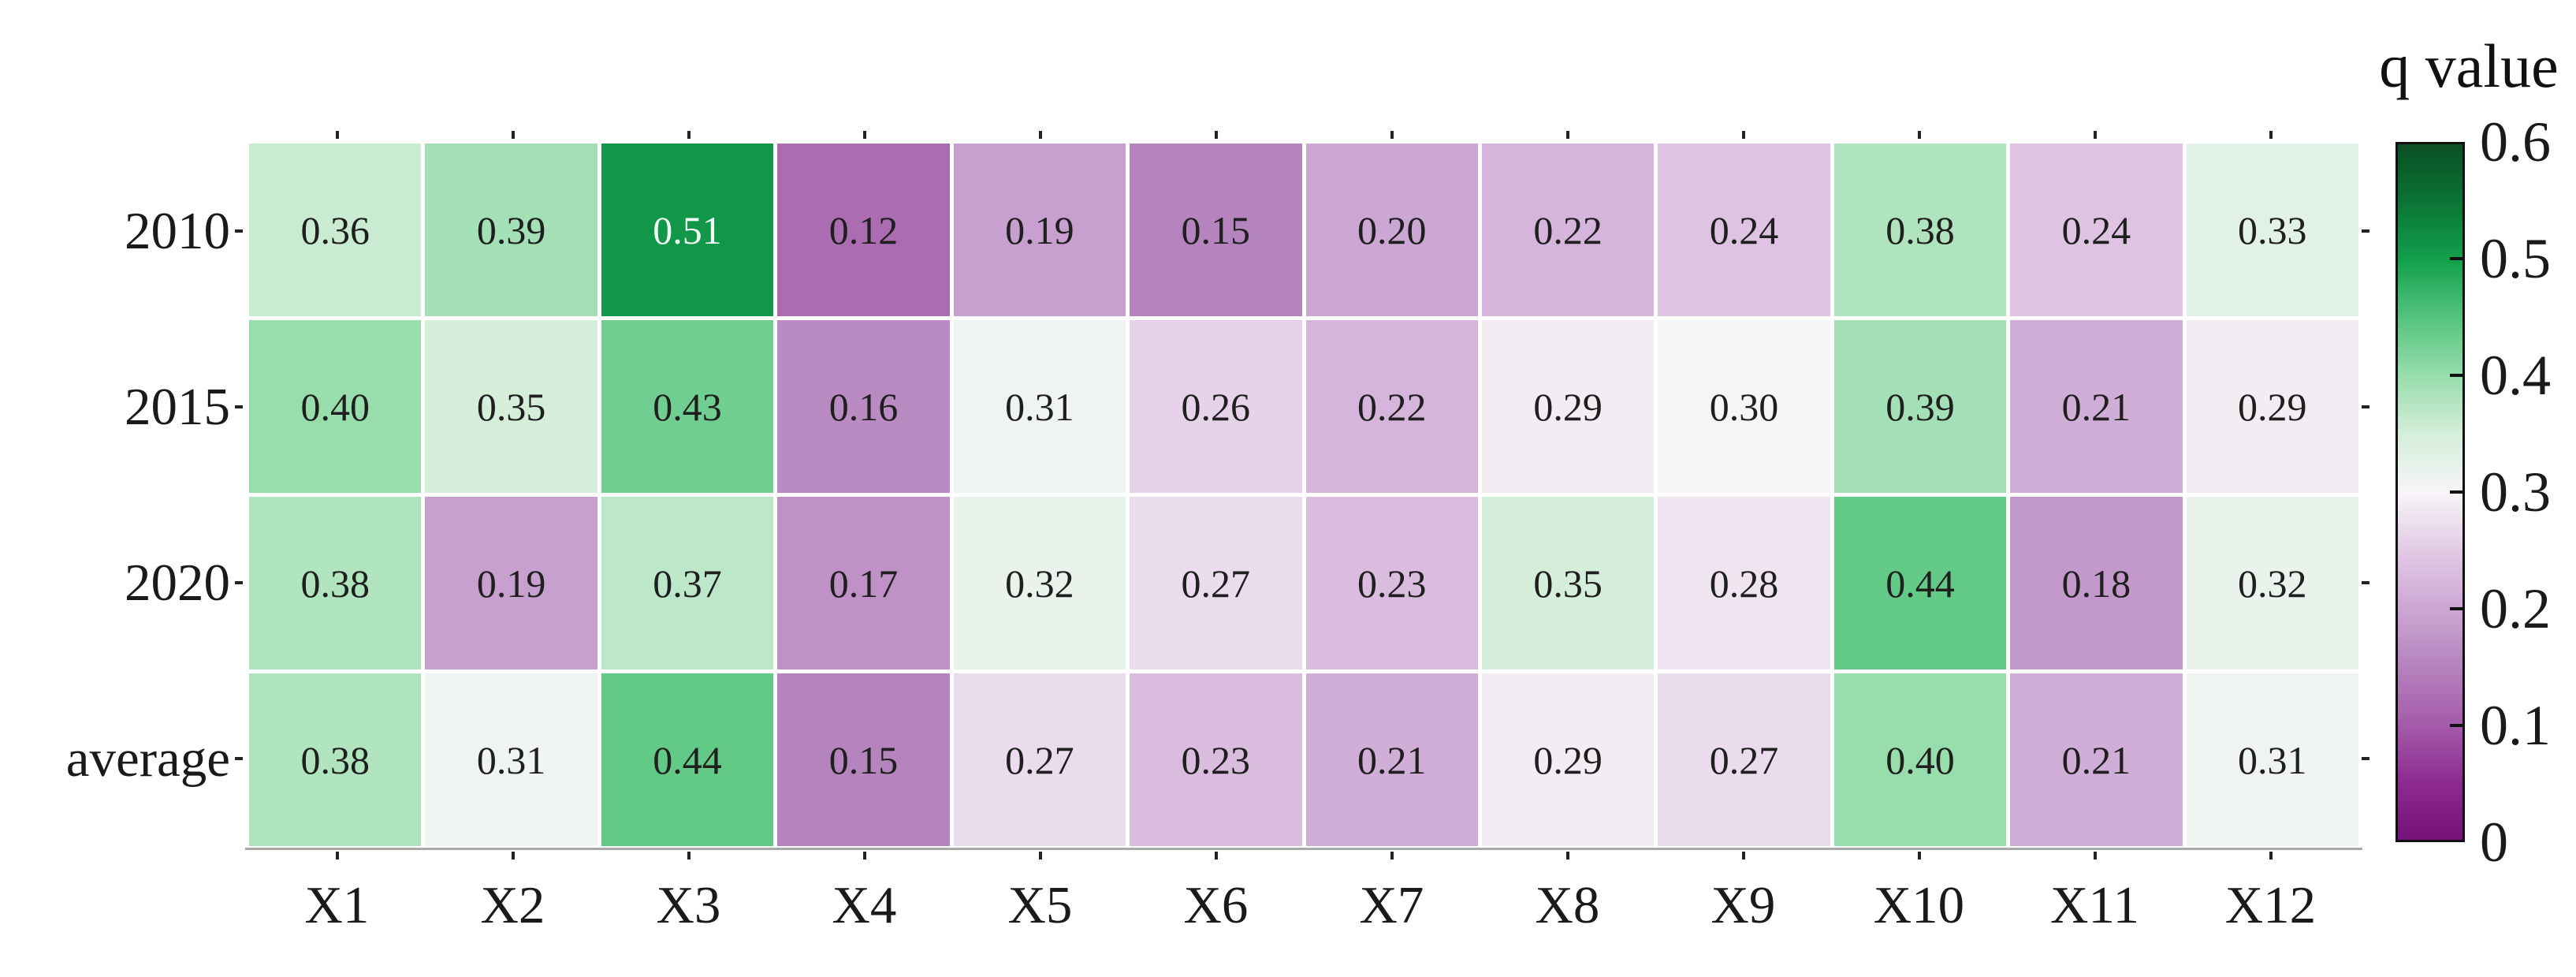 This screenshot has width=2576, height=977. Describe the element at coordinates (2515, 726) in the screenshot. I see `colorbar-tick-label: 0.1` at that location.